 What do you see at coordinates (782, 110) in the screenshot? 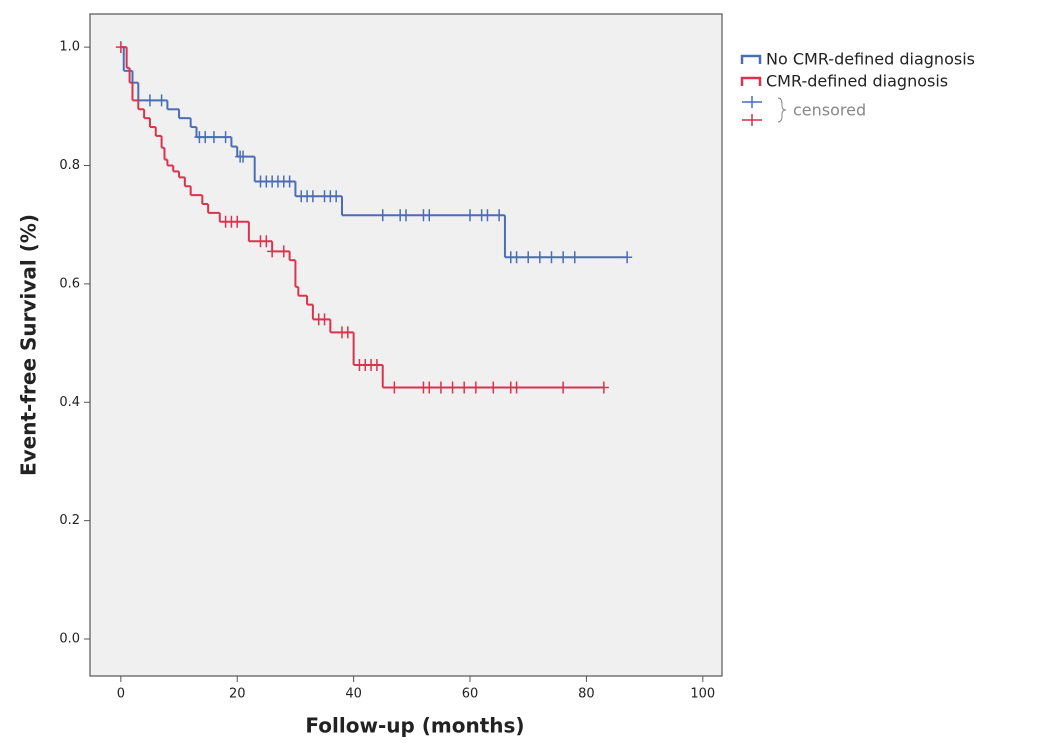
I see `legend-brace` at bounding box center [782, 110].